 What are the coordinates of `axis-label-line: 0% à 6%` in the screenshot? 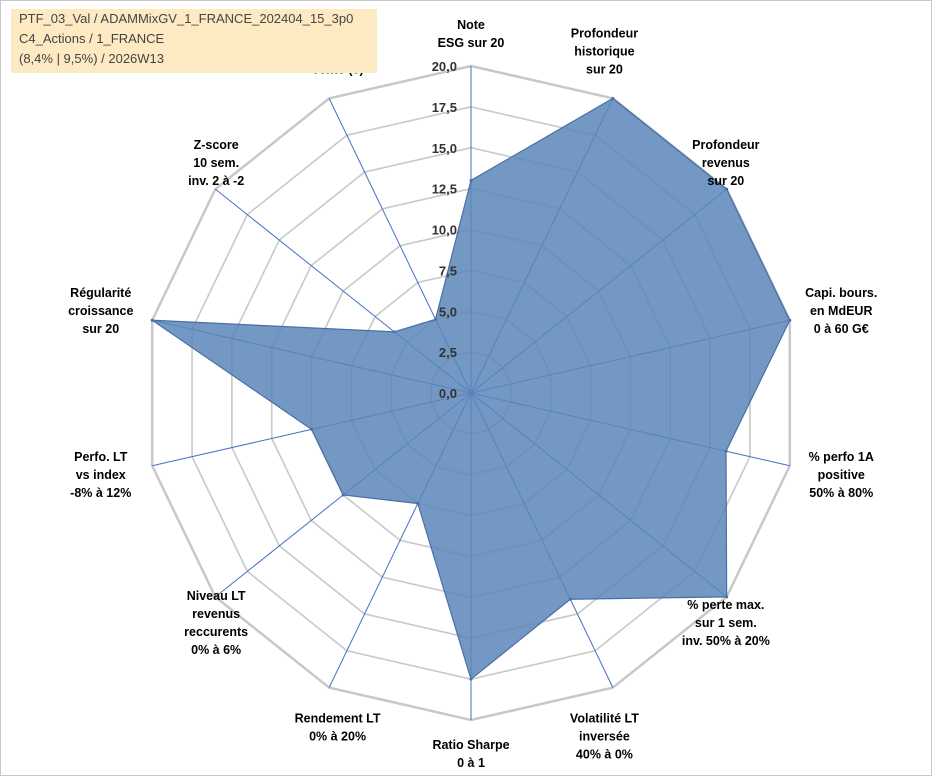 It's located at (216, 650).